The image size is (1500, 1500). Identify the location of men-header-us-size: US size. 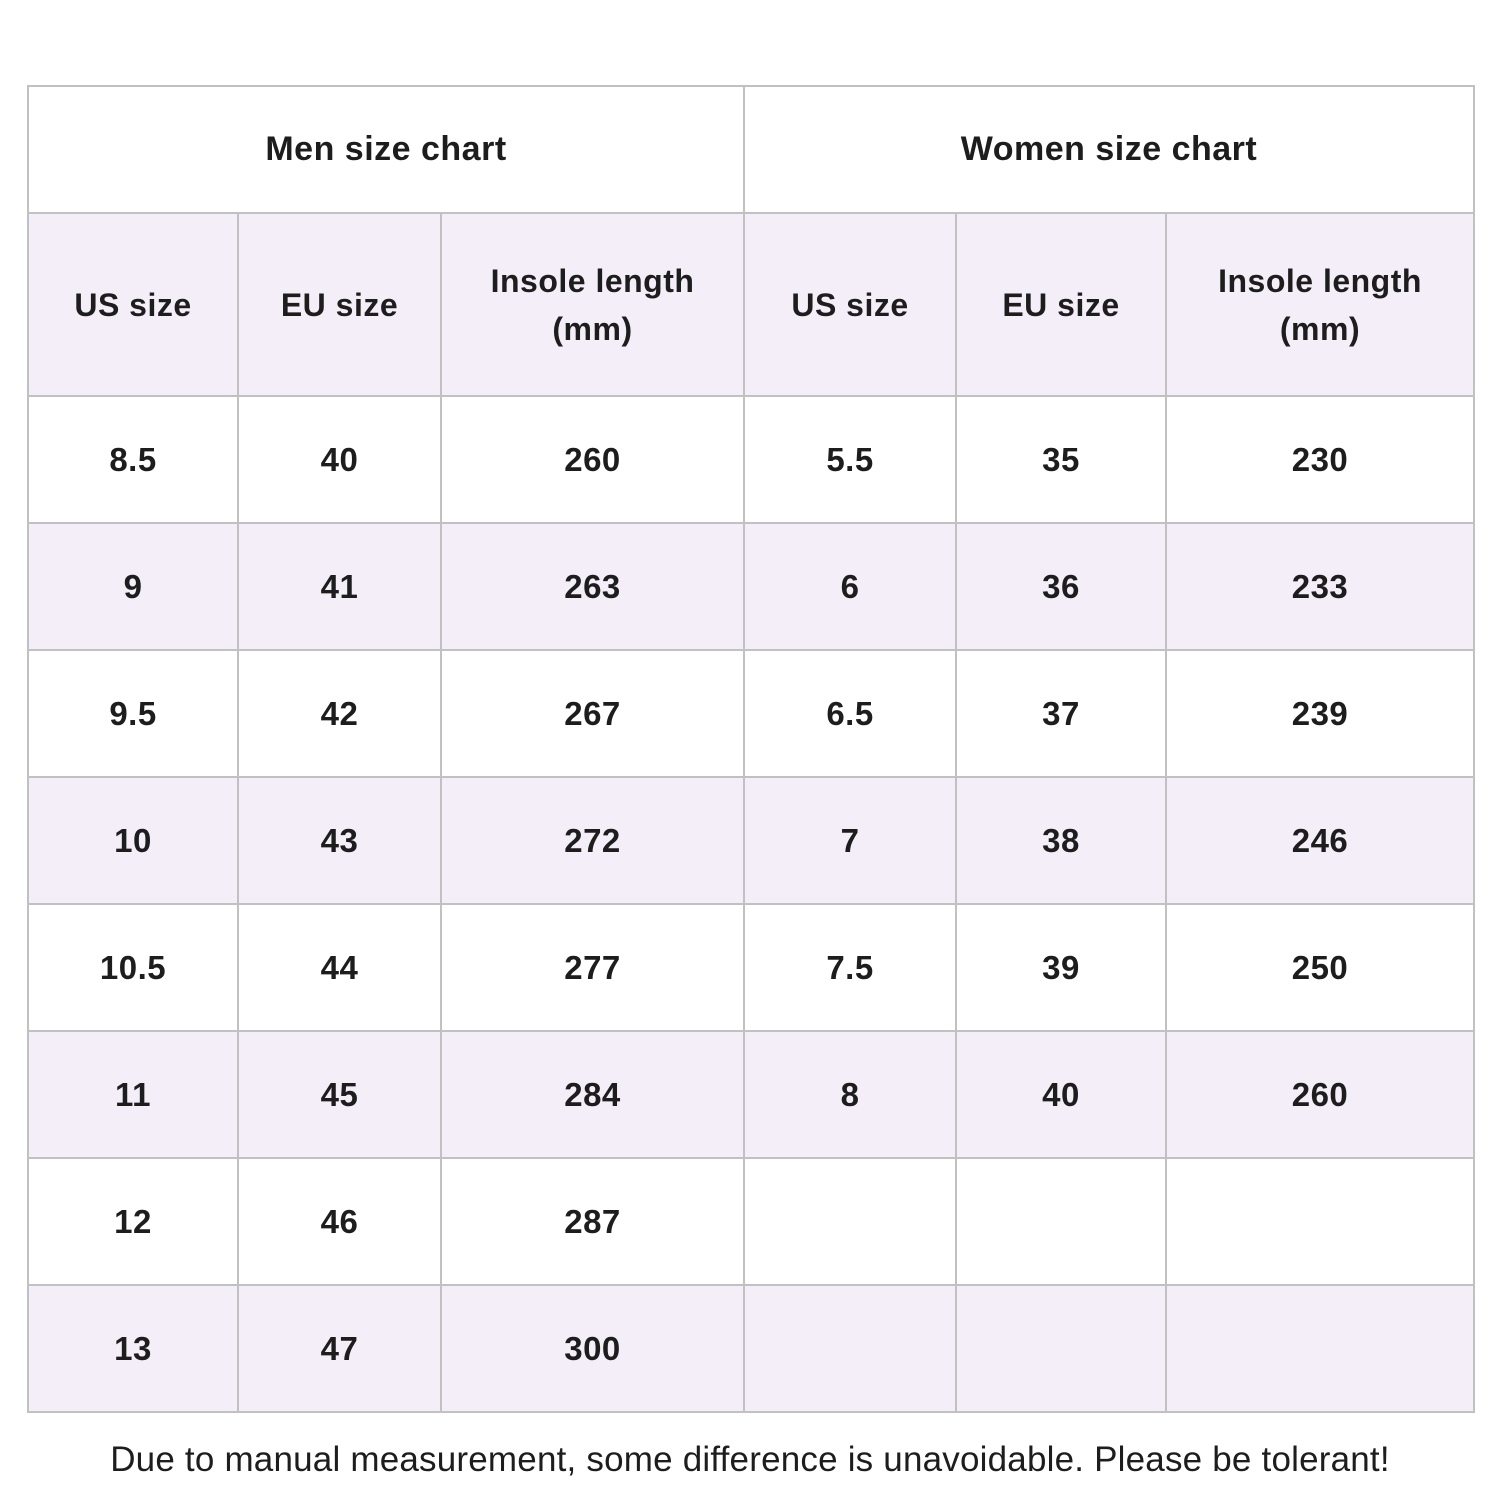
(133, 304).